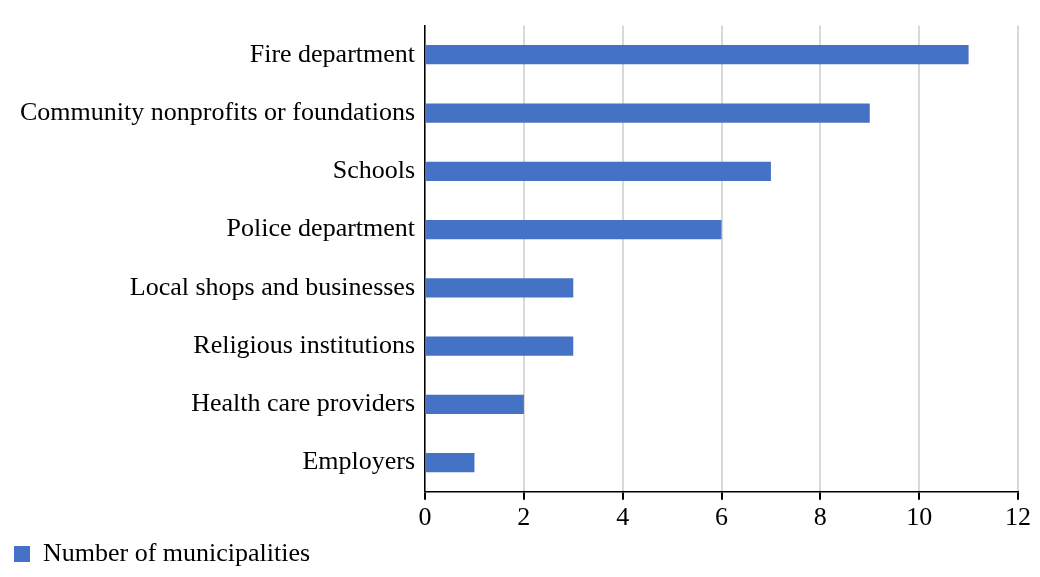 Image resolution: width=1040 pixels, height=577 pixels. What do you see at coordinates (217, 111) in the screenshot?
I see `y-tick-label: Community nonprofits or foundations` at bounding box center [217, 111].